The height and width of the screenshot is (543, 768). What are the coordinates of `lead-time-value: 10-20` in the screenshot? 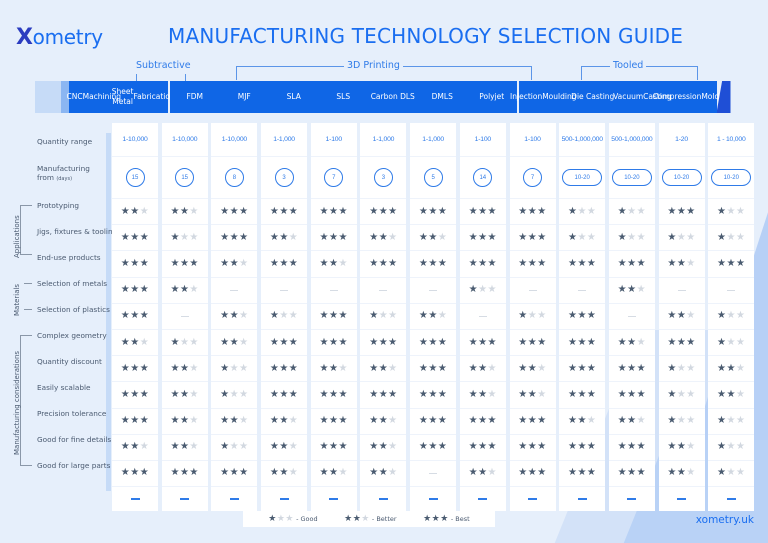 It's located at (731, 177).